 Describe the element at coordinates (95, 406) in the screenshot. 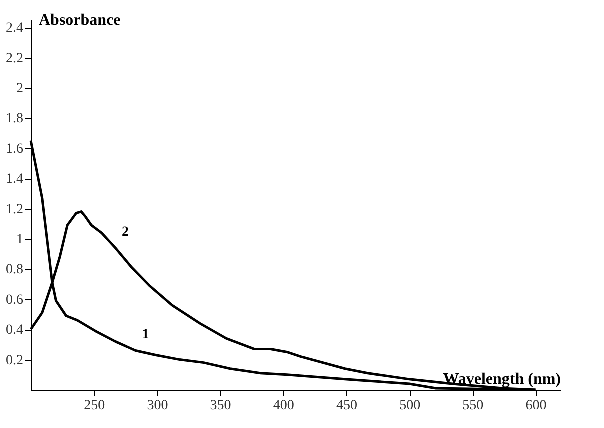

I see `x-tick-label: 250` at that location.